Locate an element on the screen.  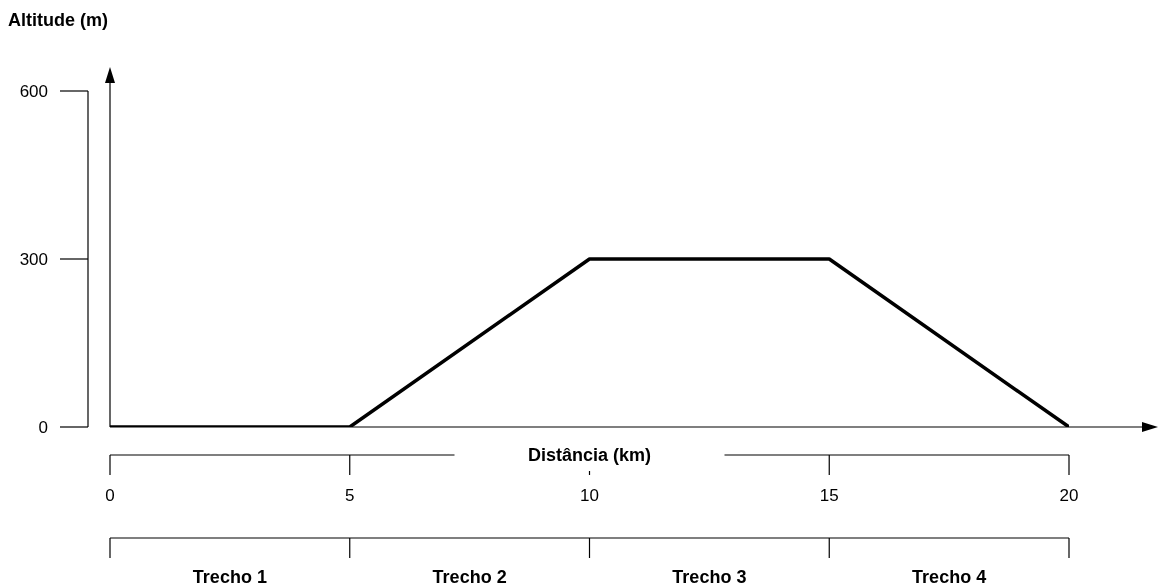
y-tick-label: 0 is located at coordinates (43, 427).